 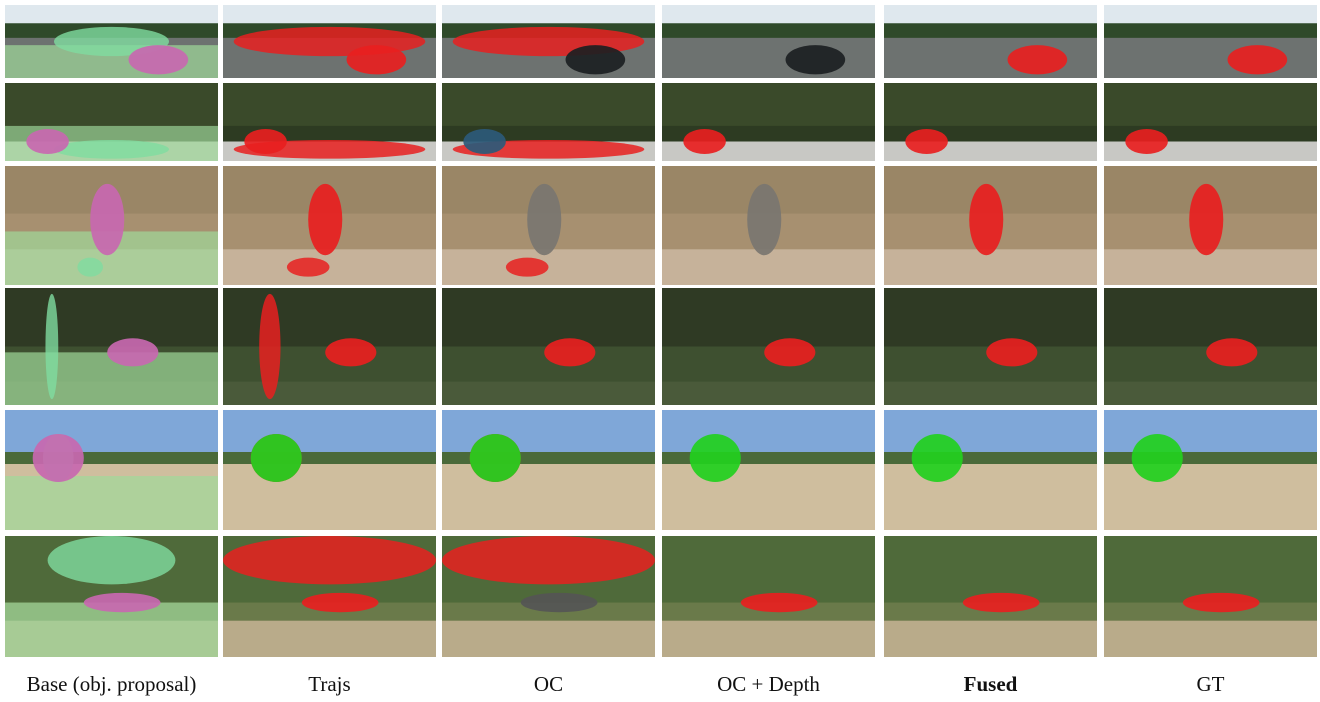 I want to click on column-label: GT, so click(x=1210, y=684).